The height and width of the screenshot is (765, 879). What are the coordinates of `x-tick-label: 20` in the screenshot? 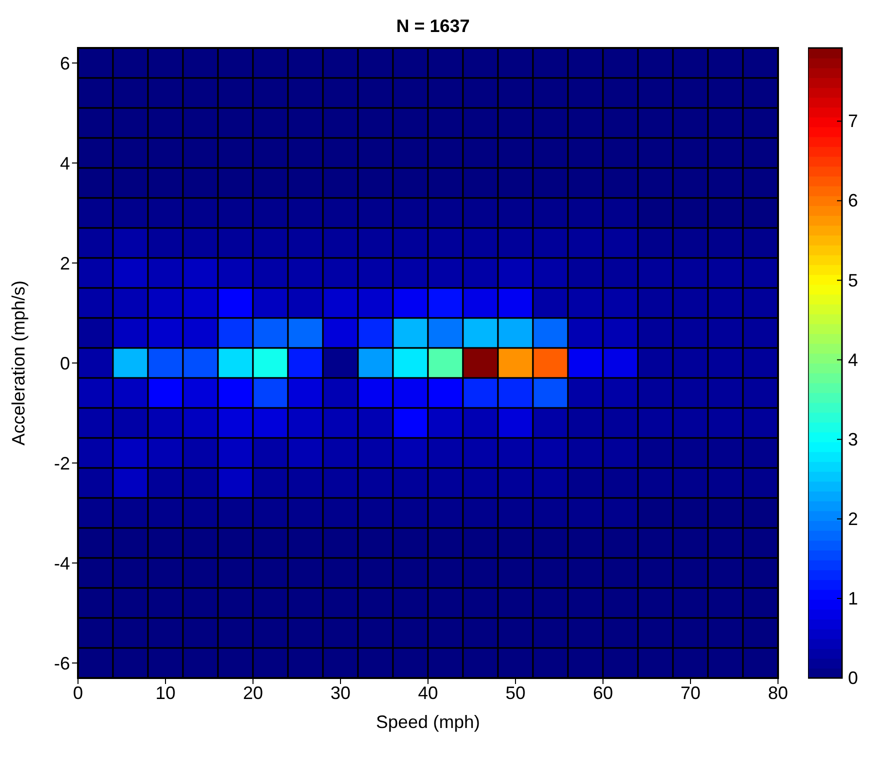 It's located at (253, 692).